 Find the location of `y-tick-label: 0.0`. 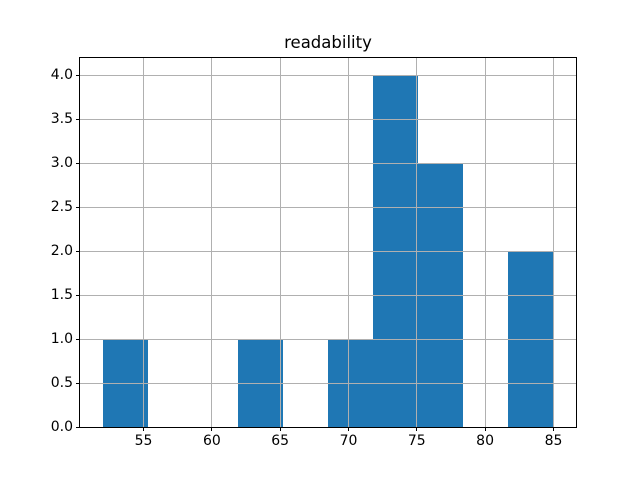

y-tick-label: 0.0 is located at coordinates (61, 426).